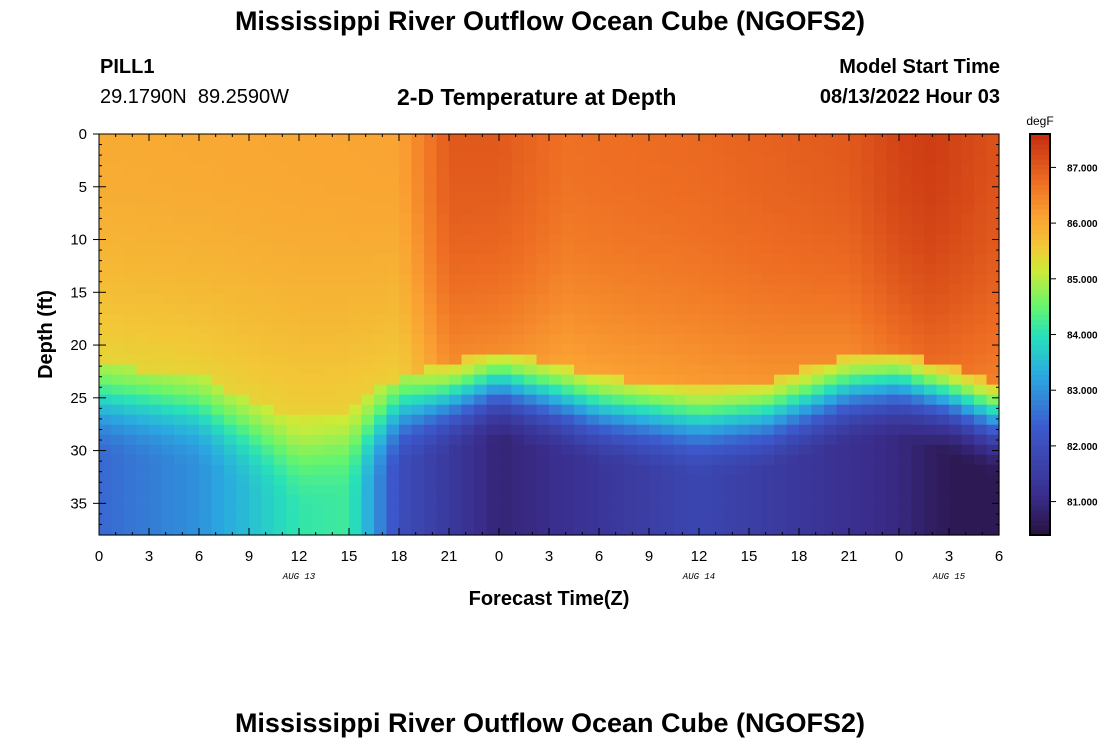  What do you see at coordinates (1039, 121) in the screenshot?
I see `colorbar-unit-label: degF` at bounding box center [1039, 121].